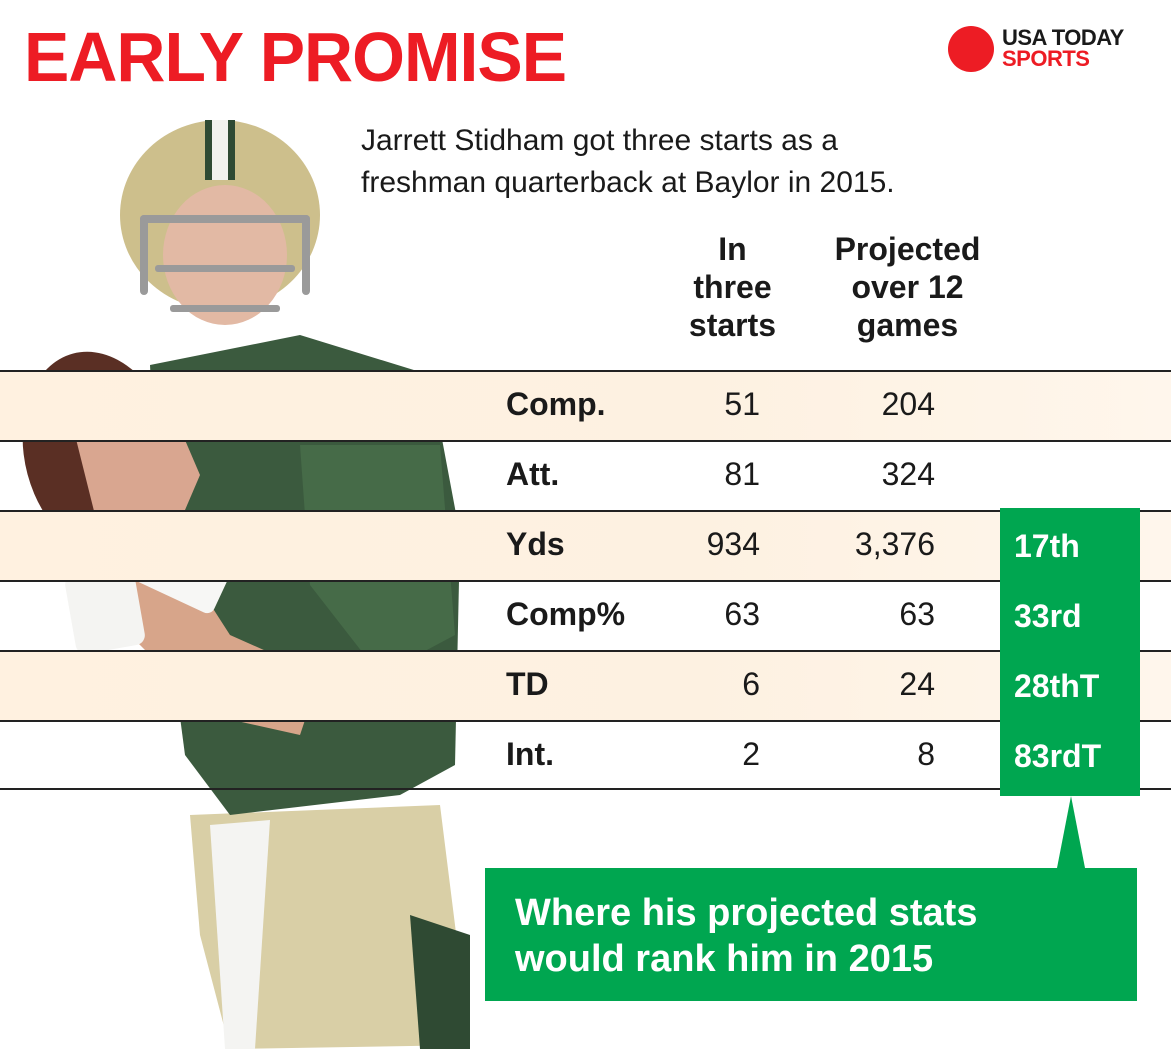  What do you see at coordinates (295, 57) in the screenshot?
I see `page-title: EARLY PROMISE` at bounding box center [295, 57].